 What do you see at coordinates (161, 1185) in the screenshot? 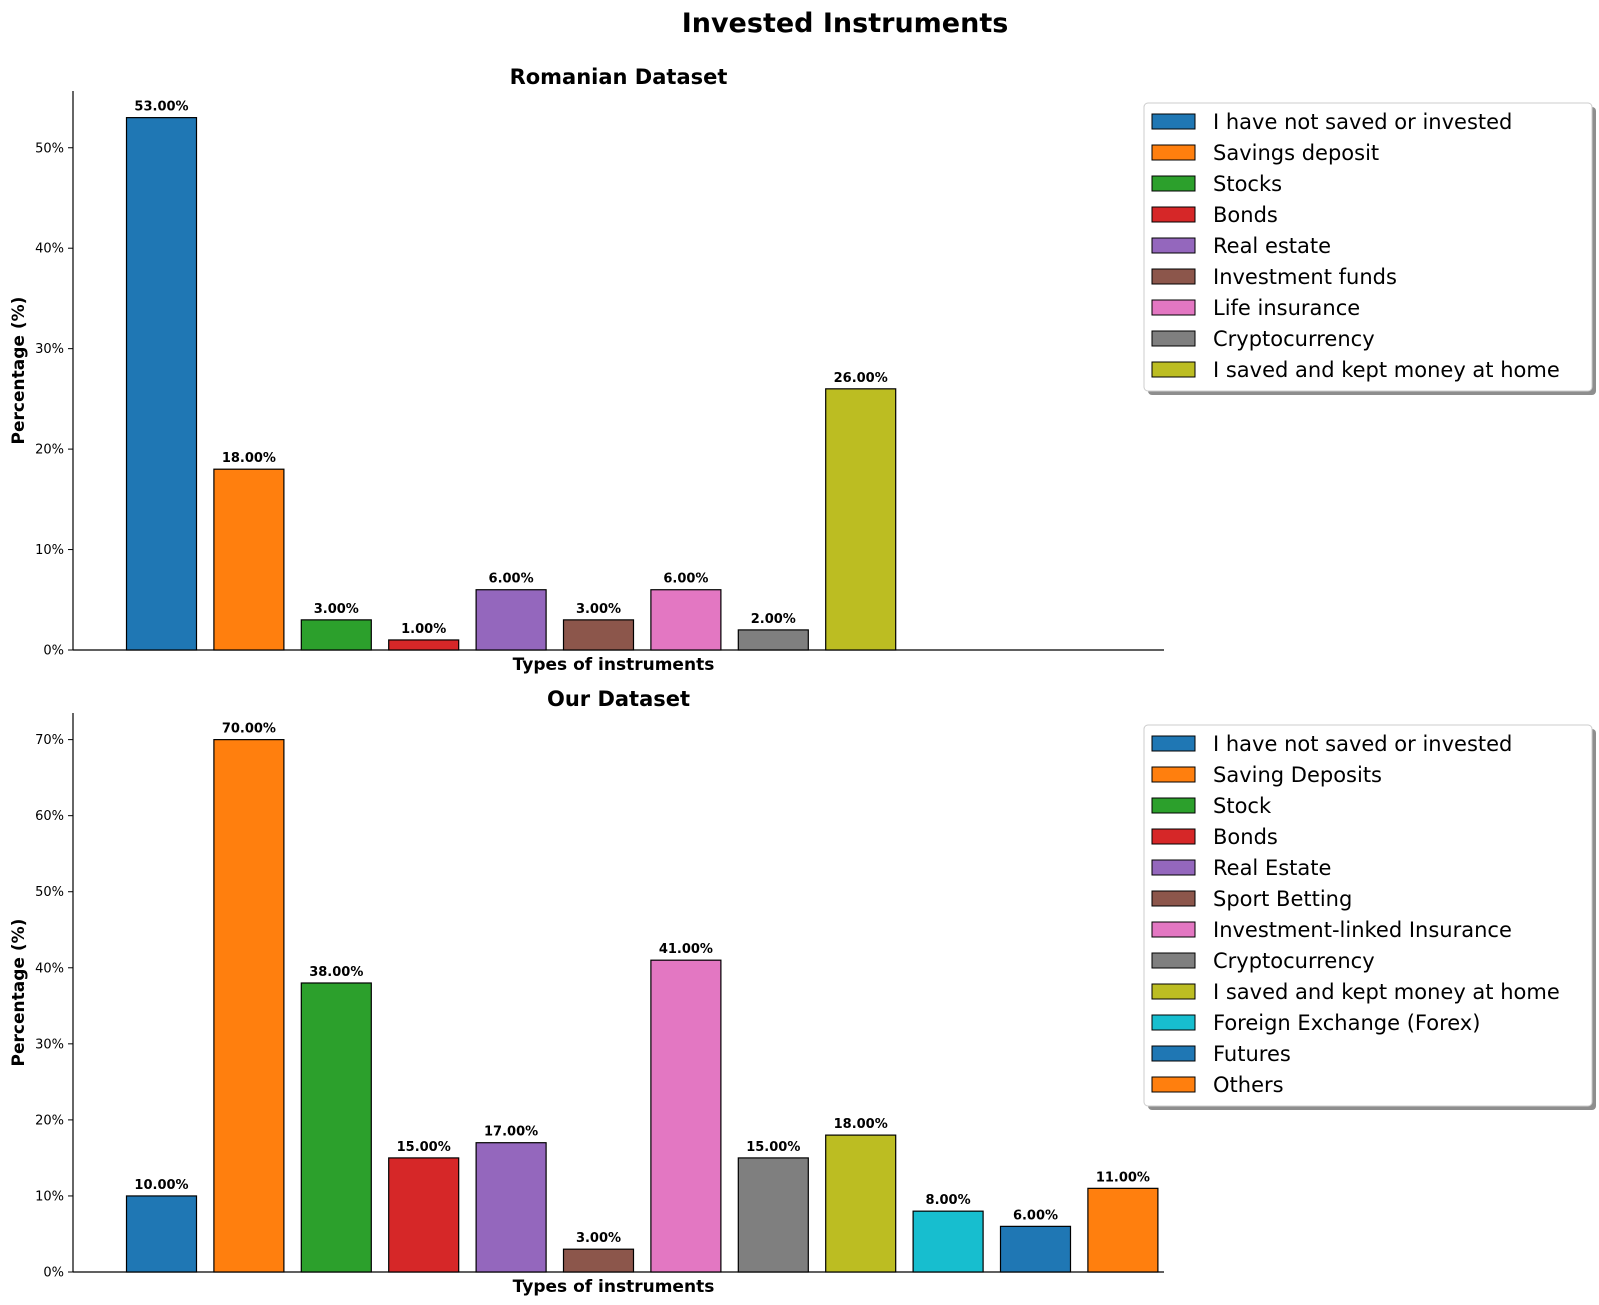
I see `bar-value-label: 10.00%` at bounding box center [161, 1185].